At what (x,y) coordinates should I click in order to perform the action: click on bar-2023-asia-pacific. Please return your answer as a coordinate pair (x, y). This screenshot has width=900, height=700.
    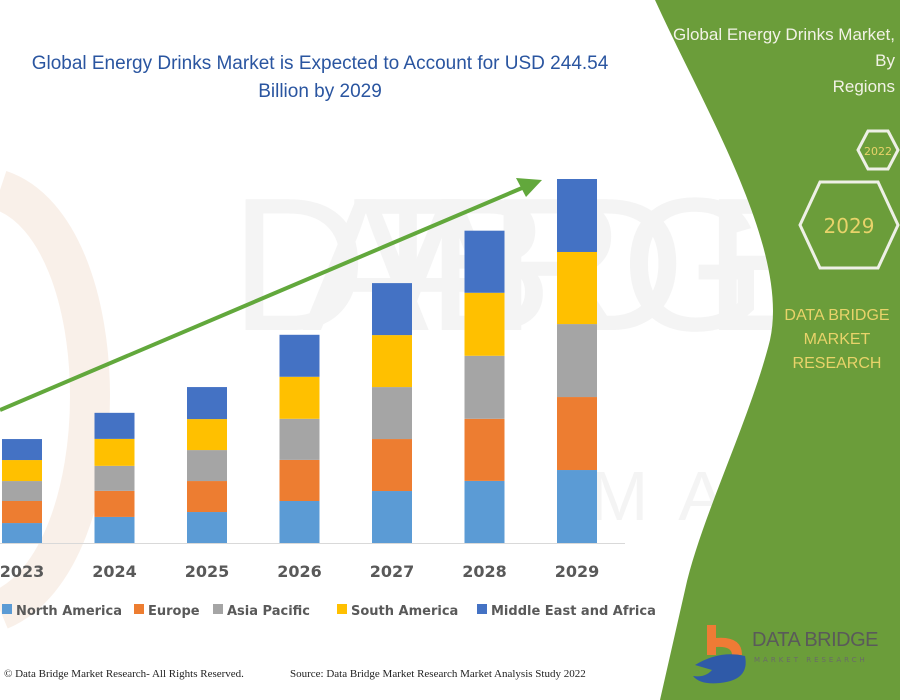
    Looking at the image, I should click on (22, 491).